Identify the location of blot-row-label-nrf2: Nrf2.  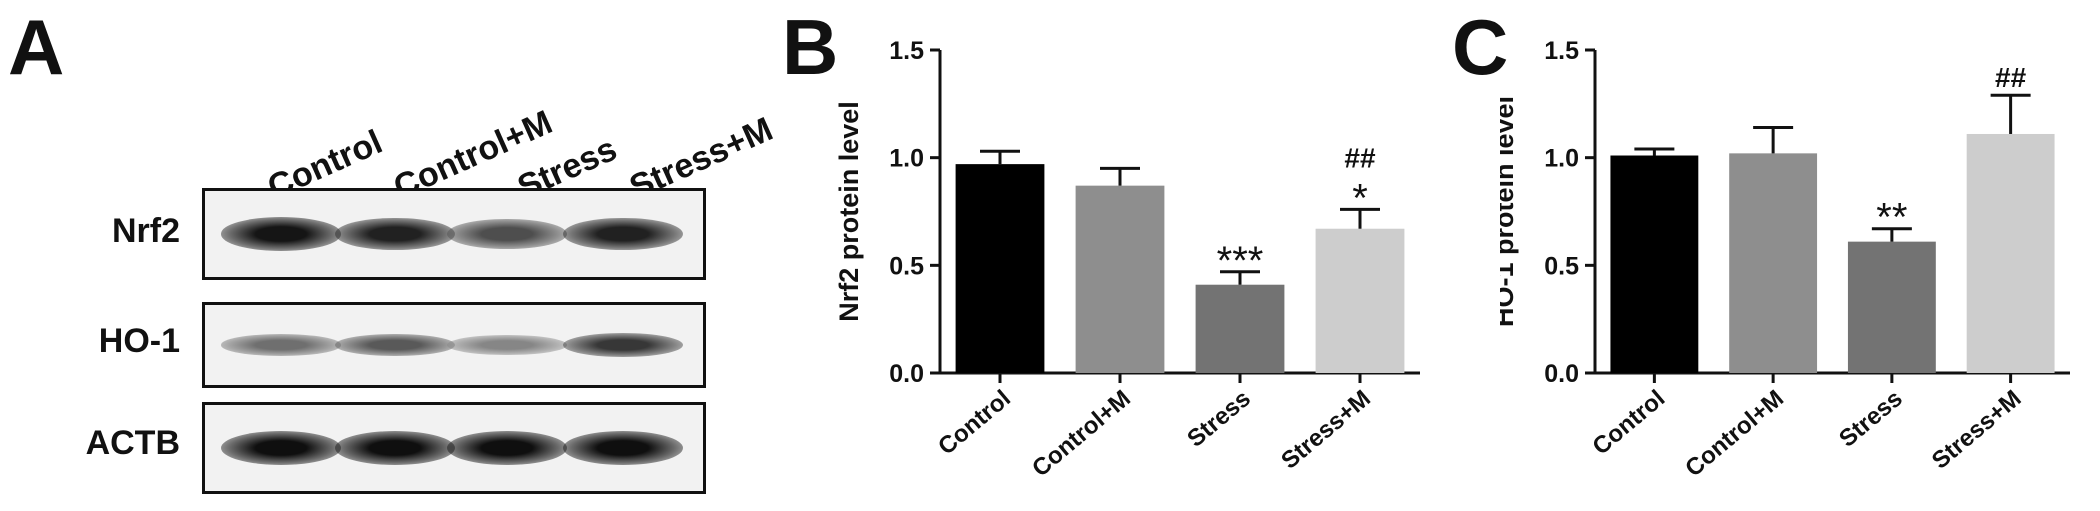
(145, 231).